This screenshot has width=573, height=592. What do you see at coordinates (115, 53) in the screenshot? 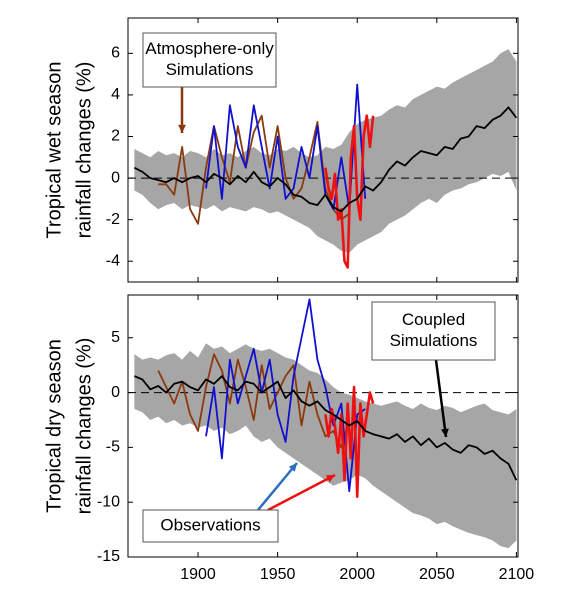
I see `y-tick-label: 6` at bounding box center [115, 53].